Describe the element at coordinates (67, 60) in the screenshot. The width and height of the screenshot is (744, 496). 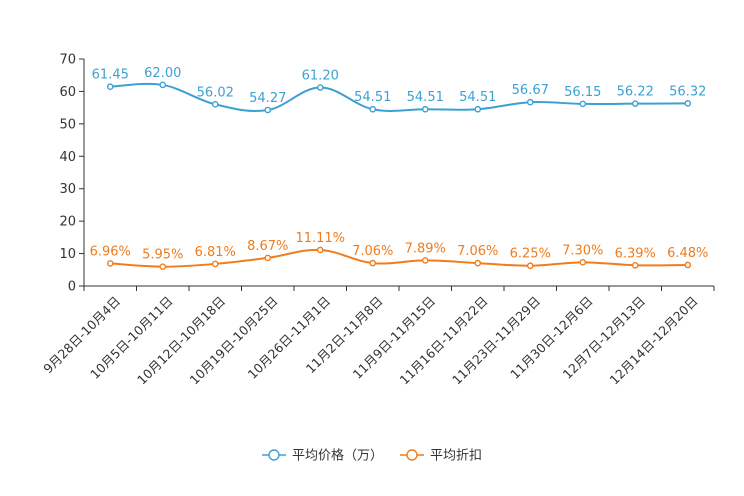
I see `y-tick-label: 70` at that location.